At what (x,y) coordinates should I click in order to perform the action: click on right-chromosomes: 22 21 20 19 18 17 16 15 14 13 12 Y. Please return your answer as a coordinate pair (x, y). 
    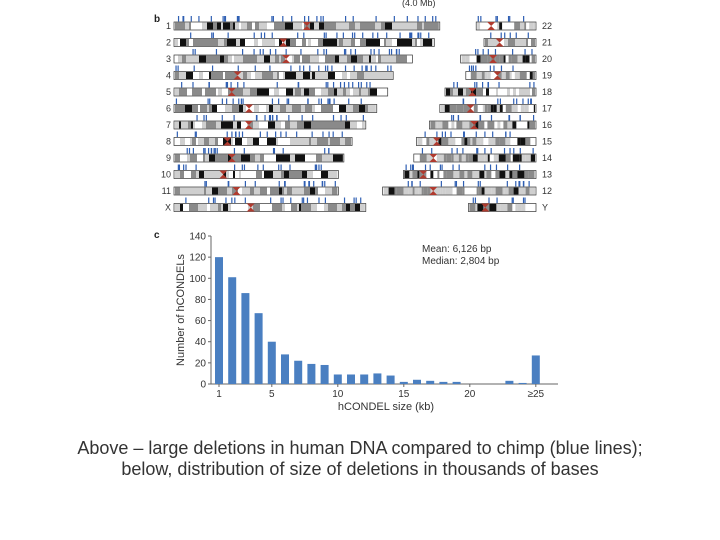
    Looking at the image, I should click on (467, 114).